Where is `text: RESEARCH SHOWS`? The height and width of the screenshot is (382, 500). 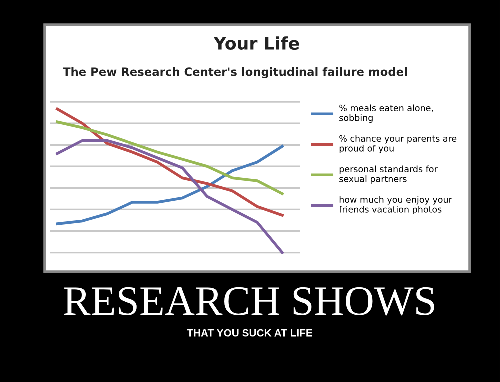
text: RESEARCH SHOWS is located at coordinates (249, 301).